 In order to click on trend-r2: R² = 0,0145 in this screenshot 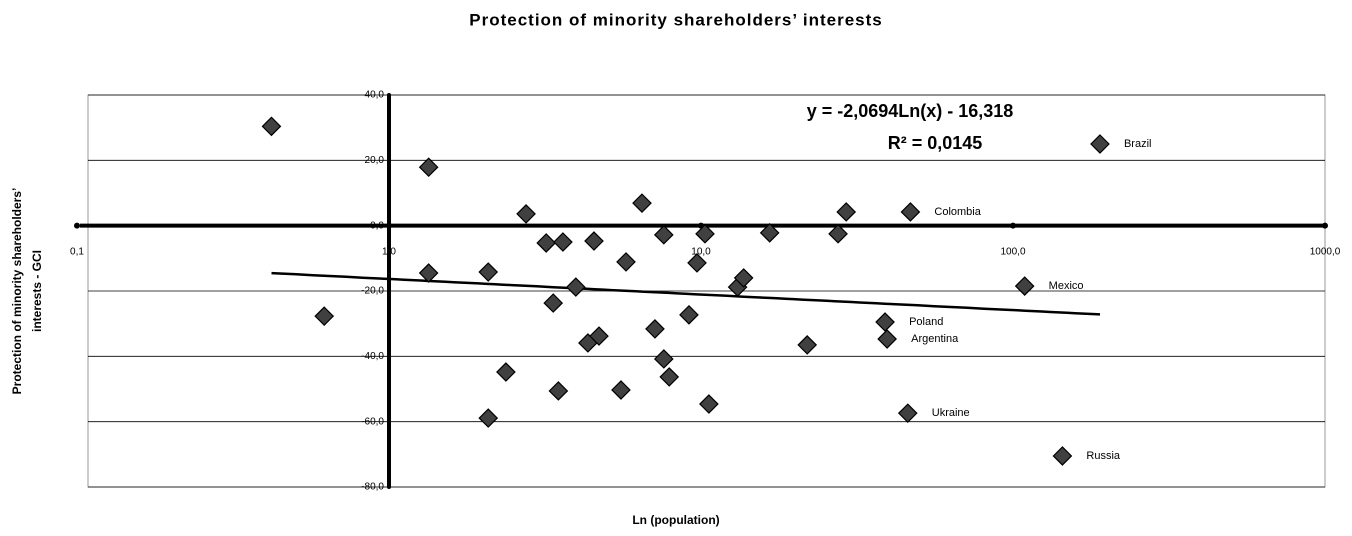, I will do `click(935, 143)`.